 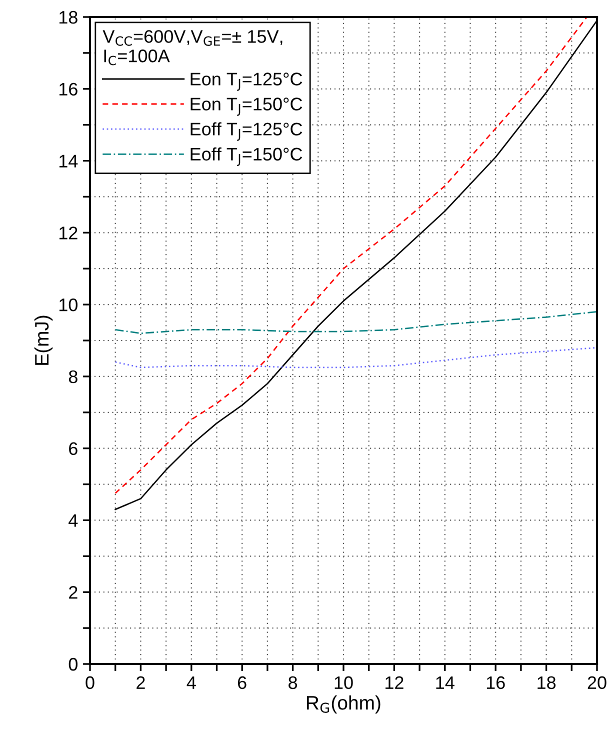 What do you see at coordinates (90, 683) in the screenshot?
I see `x-tick-label: 0` at bounding box center [90, 683].